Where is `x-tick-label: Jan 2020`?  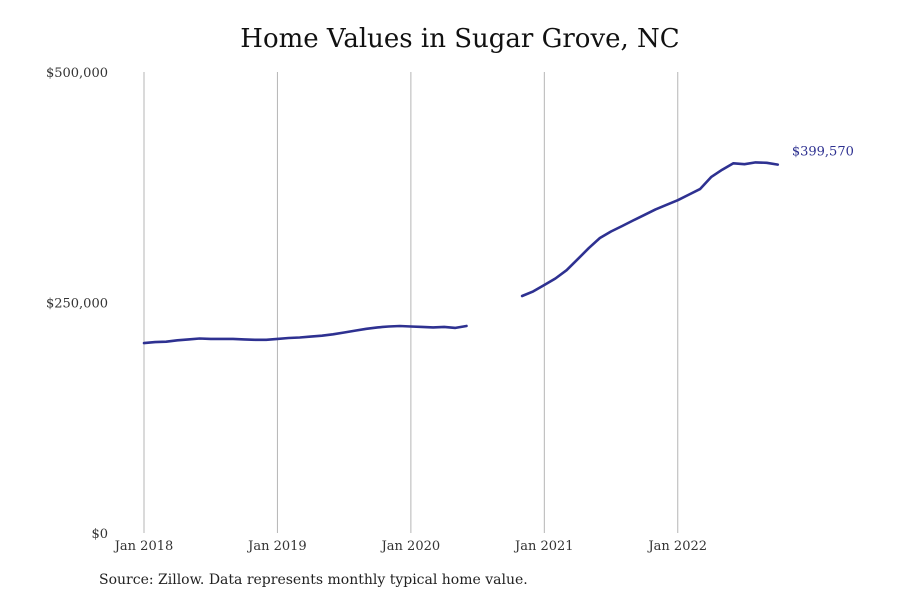
x-tick-label: Jan 2020 is located at coordinates (410, 546).